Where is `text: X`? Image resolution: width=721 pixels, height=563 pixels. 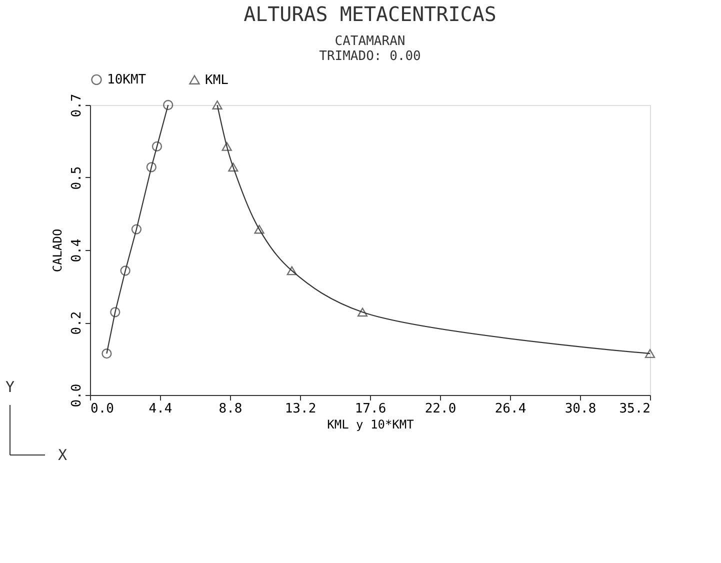
text: X is located at coordinates (63, 455).